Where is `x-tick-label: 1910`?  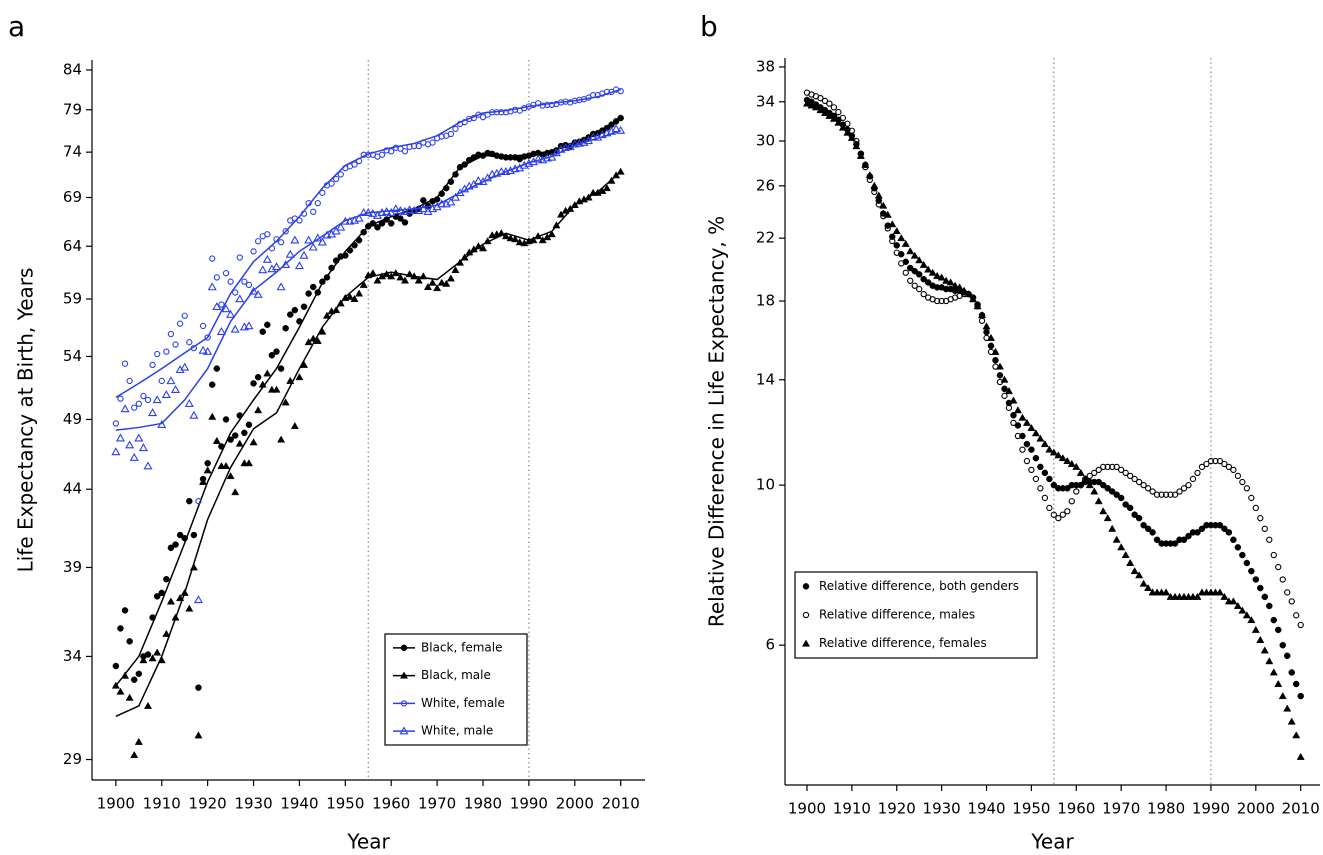
x-tick-label: 1910 is located at coordinates (852, 809).